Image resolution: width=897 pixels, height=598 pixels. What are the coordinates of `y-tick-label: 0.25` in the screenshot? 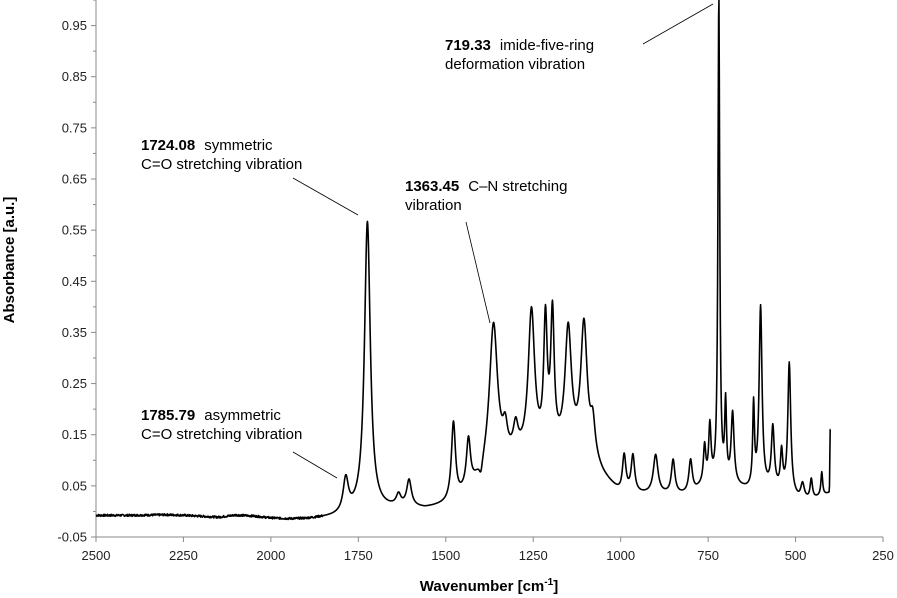 It's located at (74, 383).